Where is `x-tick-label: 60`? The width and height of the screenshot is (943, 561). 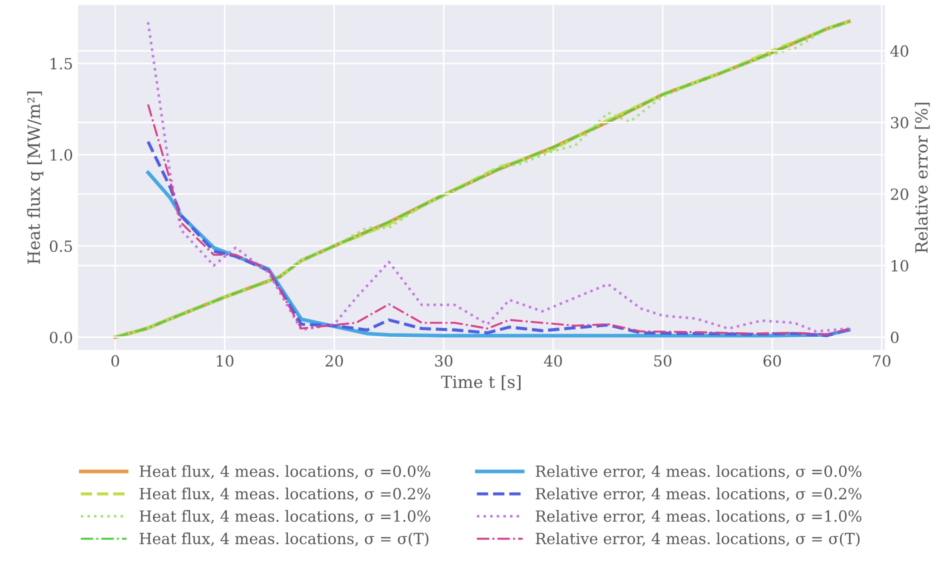
x-tick-label: 60 is located at coordinates (772, 361).